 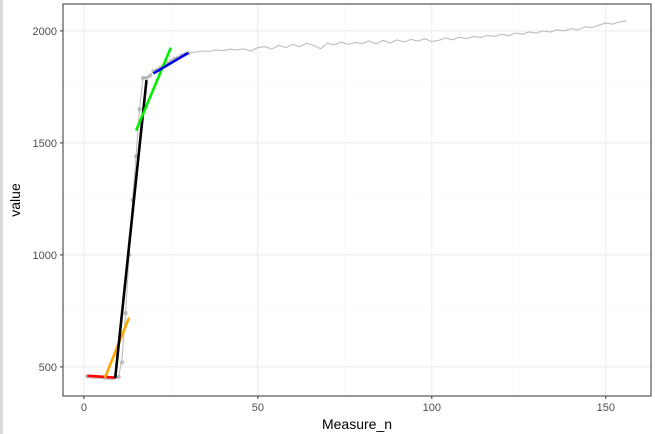 I want to click on x-tick-label: 150, so click(x=606, y=408).